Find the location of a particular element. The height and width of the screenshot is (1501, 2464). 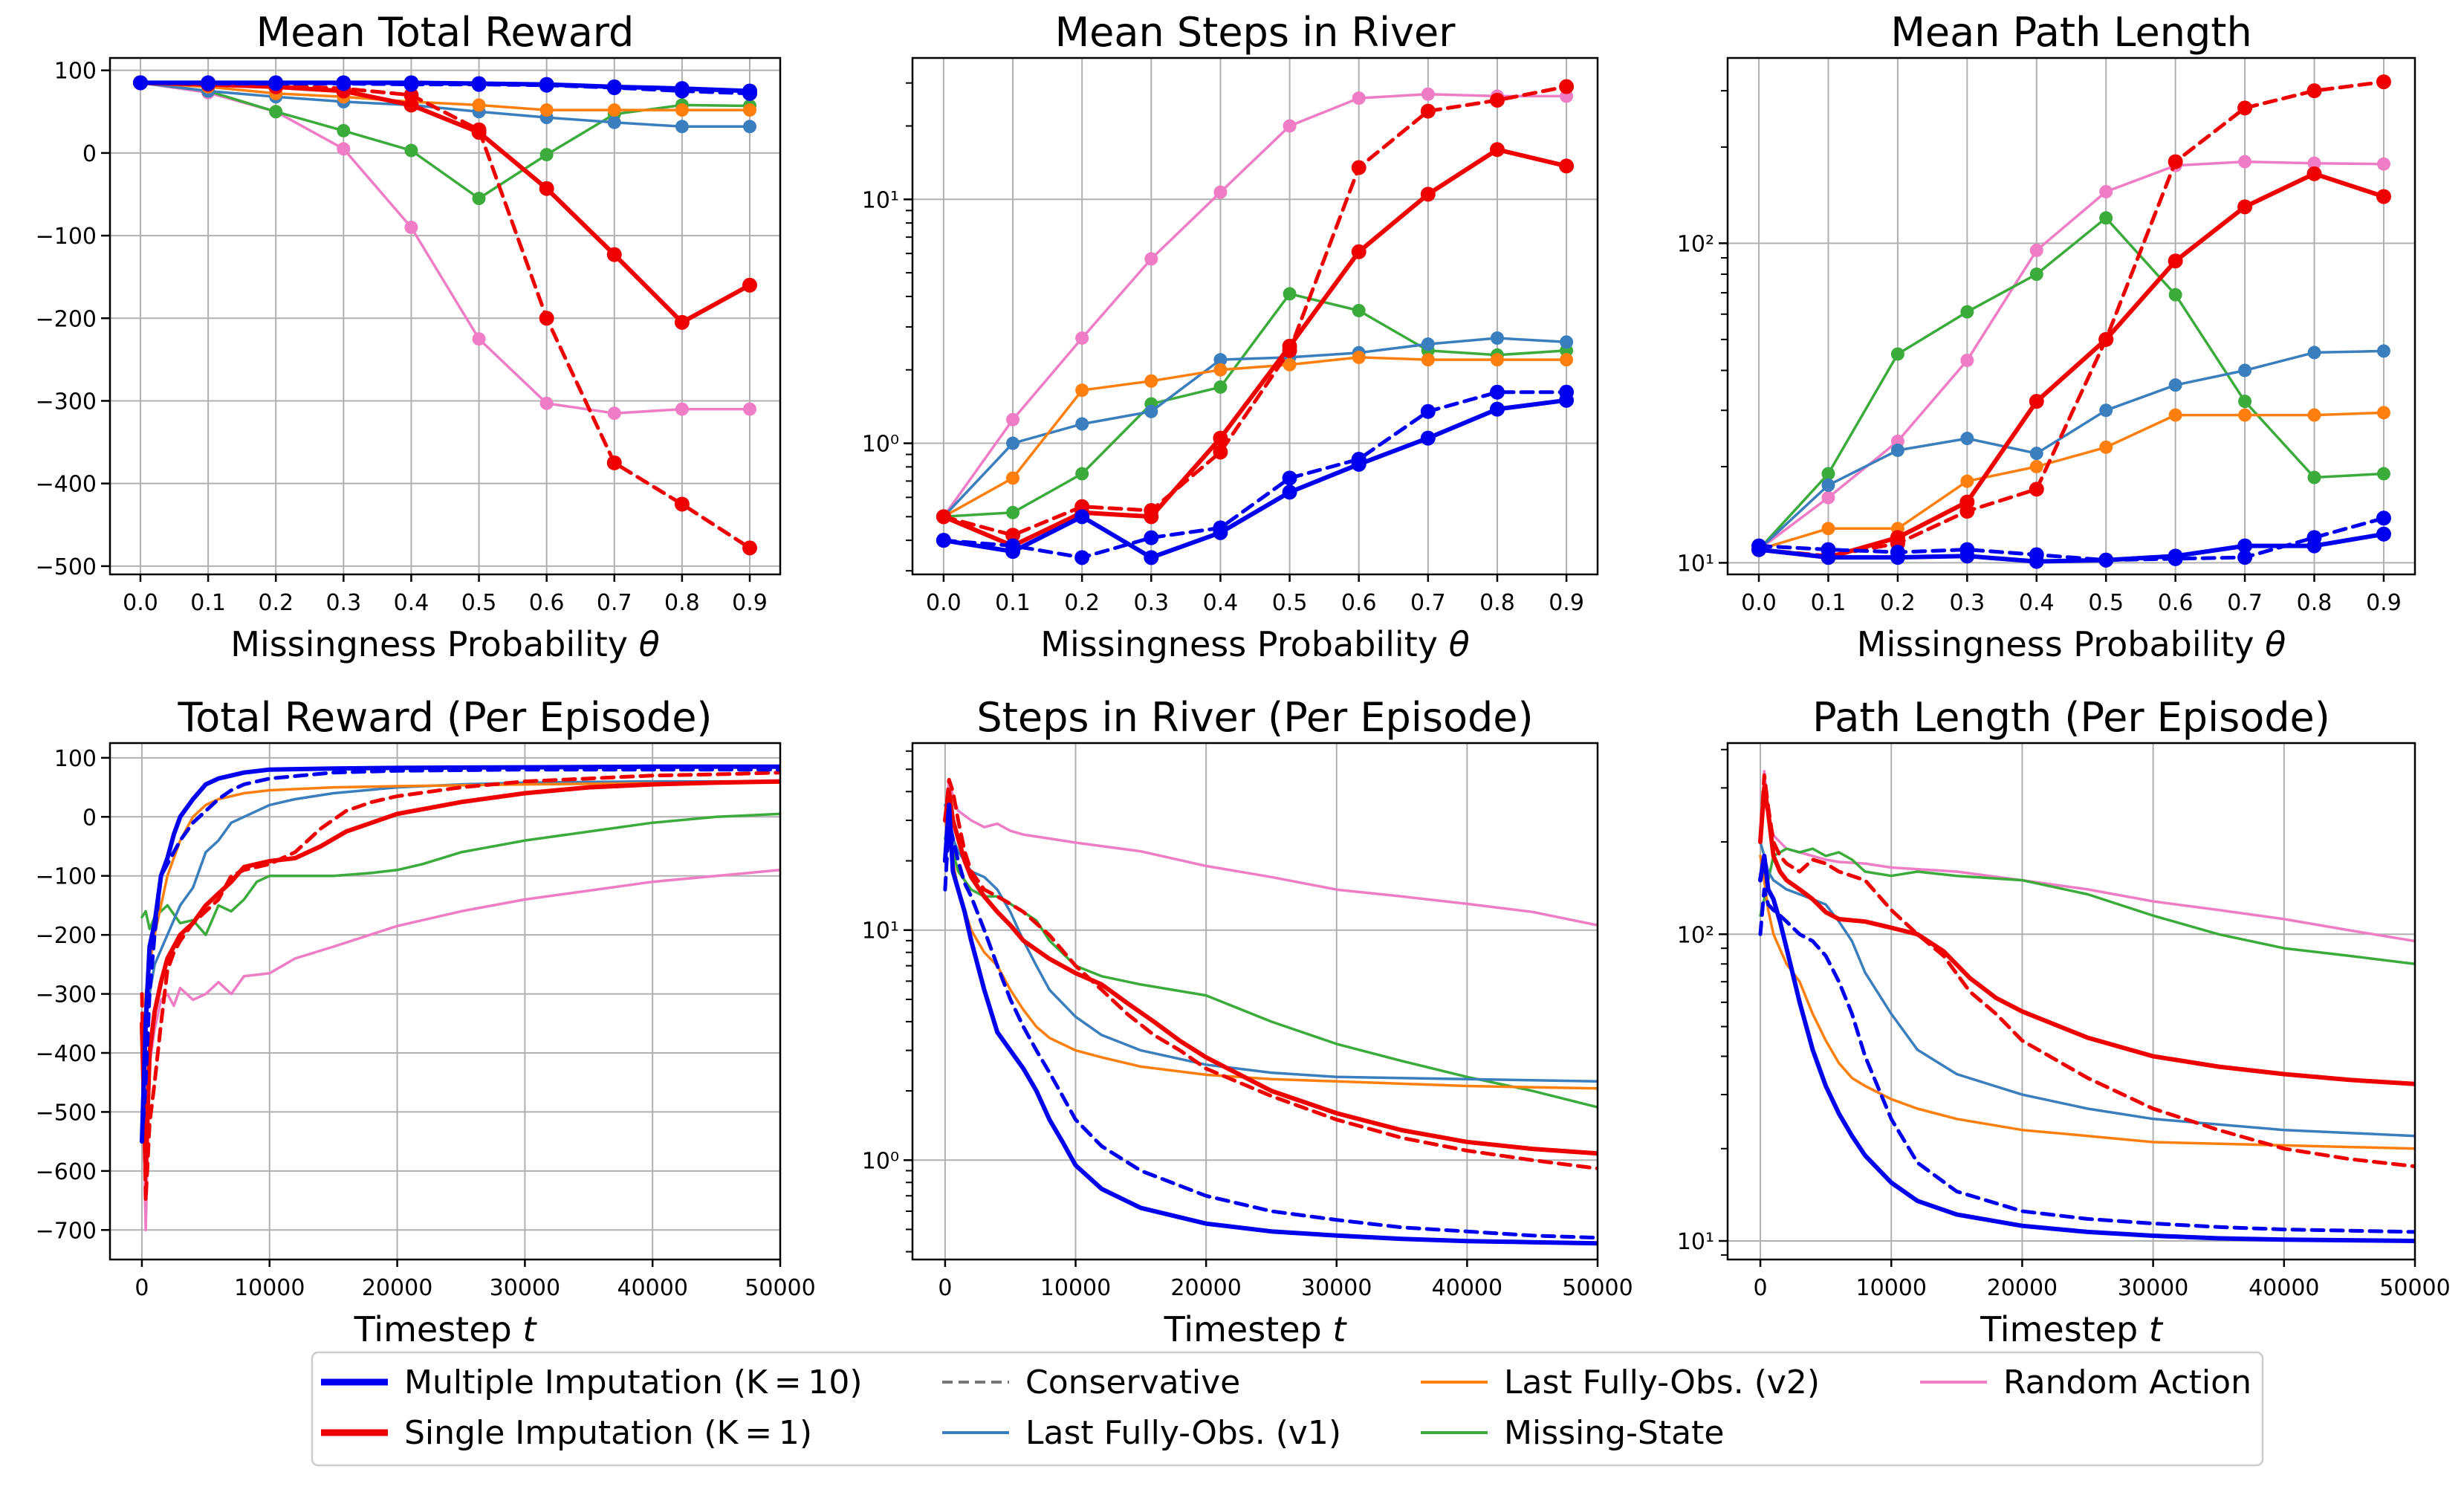

x-tick-label: 10000 is located at coordinates (1075, 1288).